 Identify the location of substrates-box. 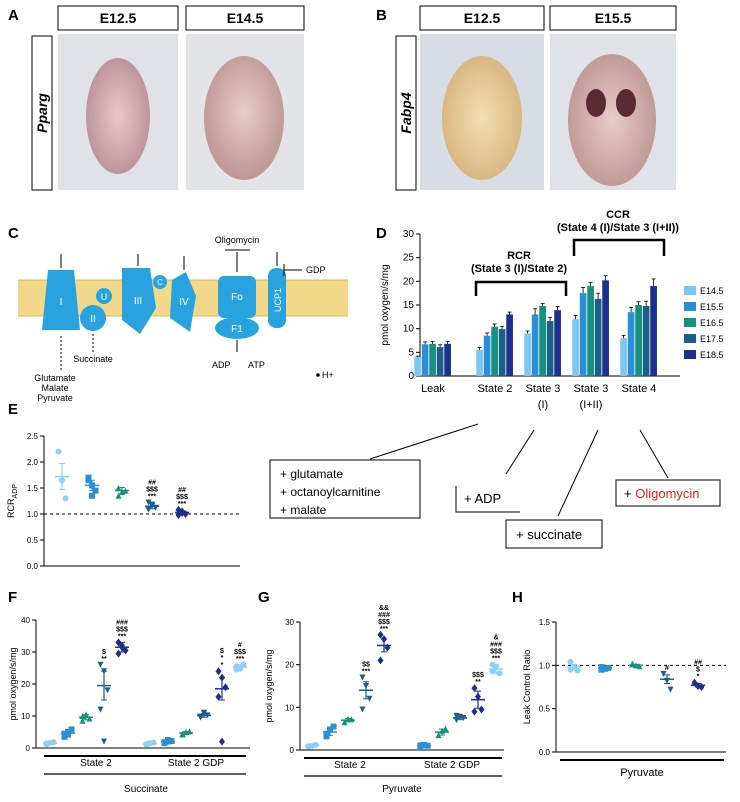
(345, 489).